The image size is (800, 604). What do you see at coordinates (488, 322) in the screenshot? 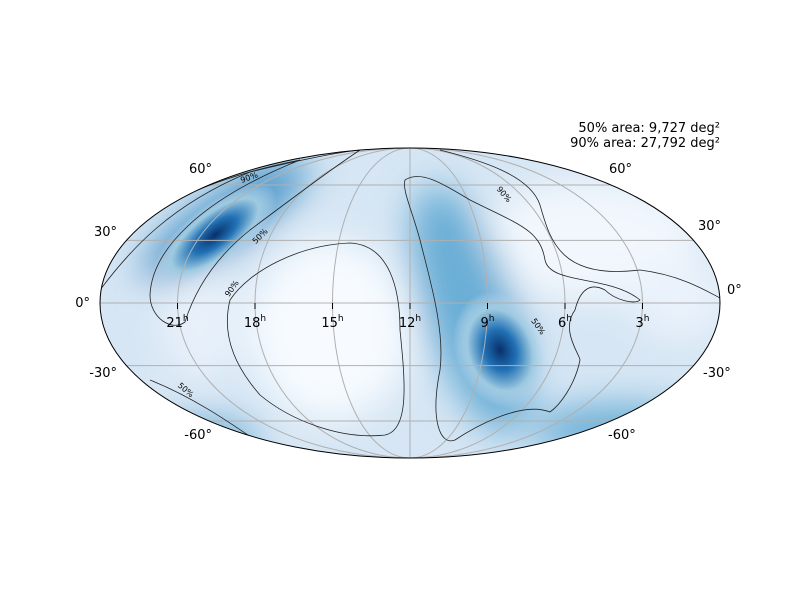
I see `ra-label: 9h` at bounding box center [488, 322].